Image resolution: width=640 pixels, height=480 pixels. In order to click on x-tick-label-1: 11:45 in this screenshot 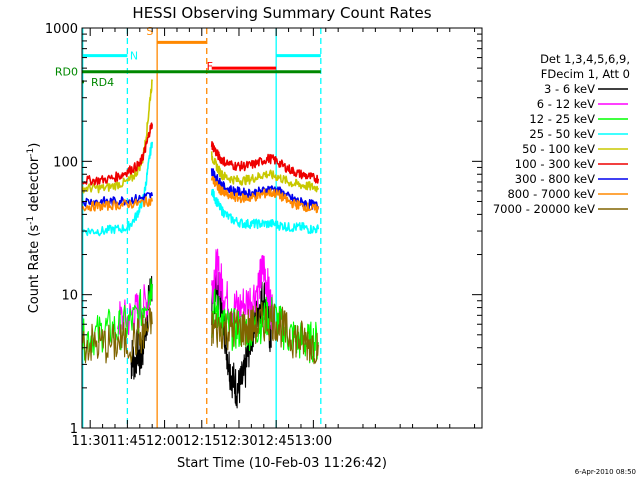, I will do `click(127, 441)`.